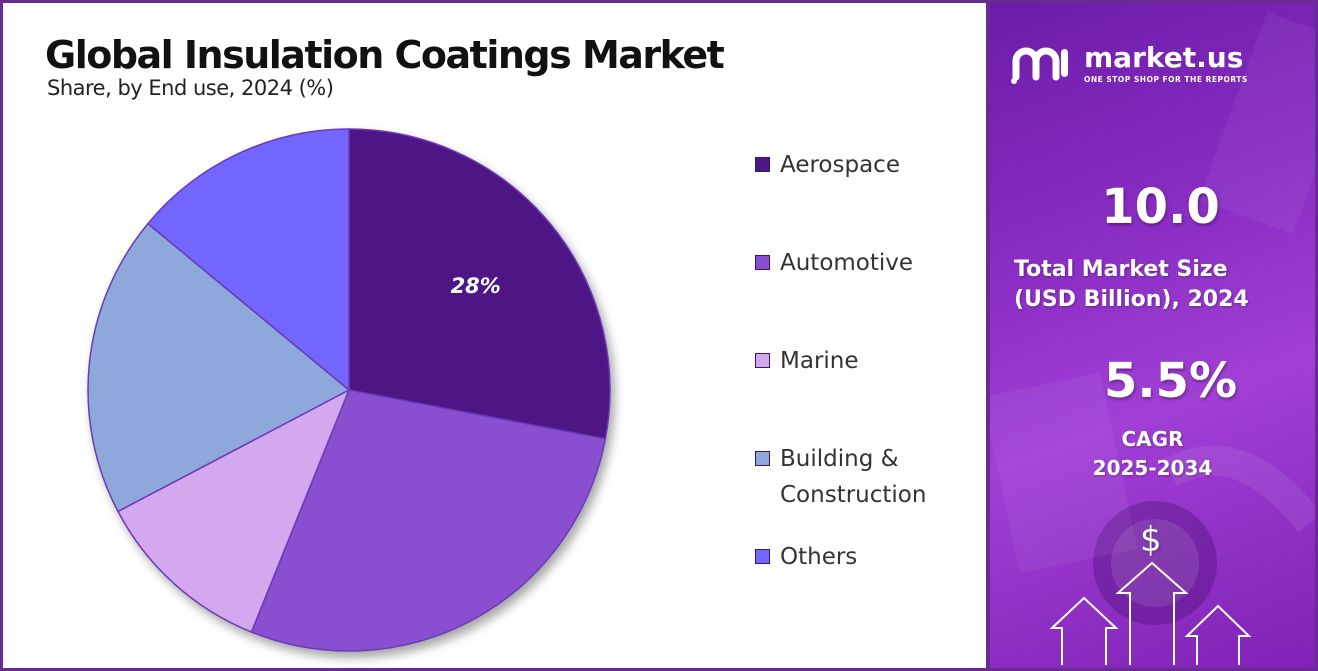  Describe the element at coordinates (1151, 540) in the screenshot. I see `dollar-icon: $` at that location.